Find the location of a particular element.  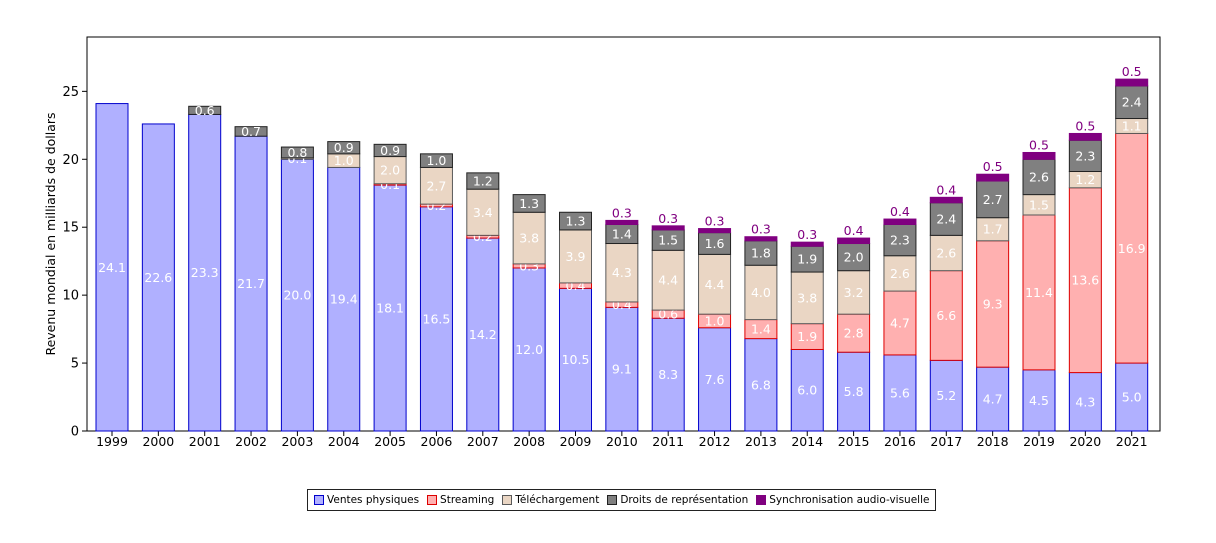

data-label: 2.4 is located at coordinates (1132, 102).